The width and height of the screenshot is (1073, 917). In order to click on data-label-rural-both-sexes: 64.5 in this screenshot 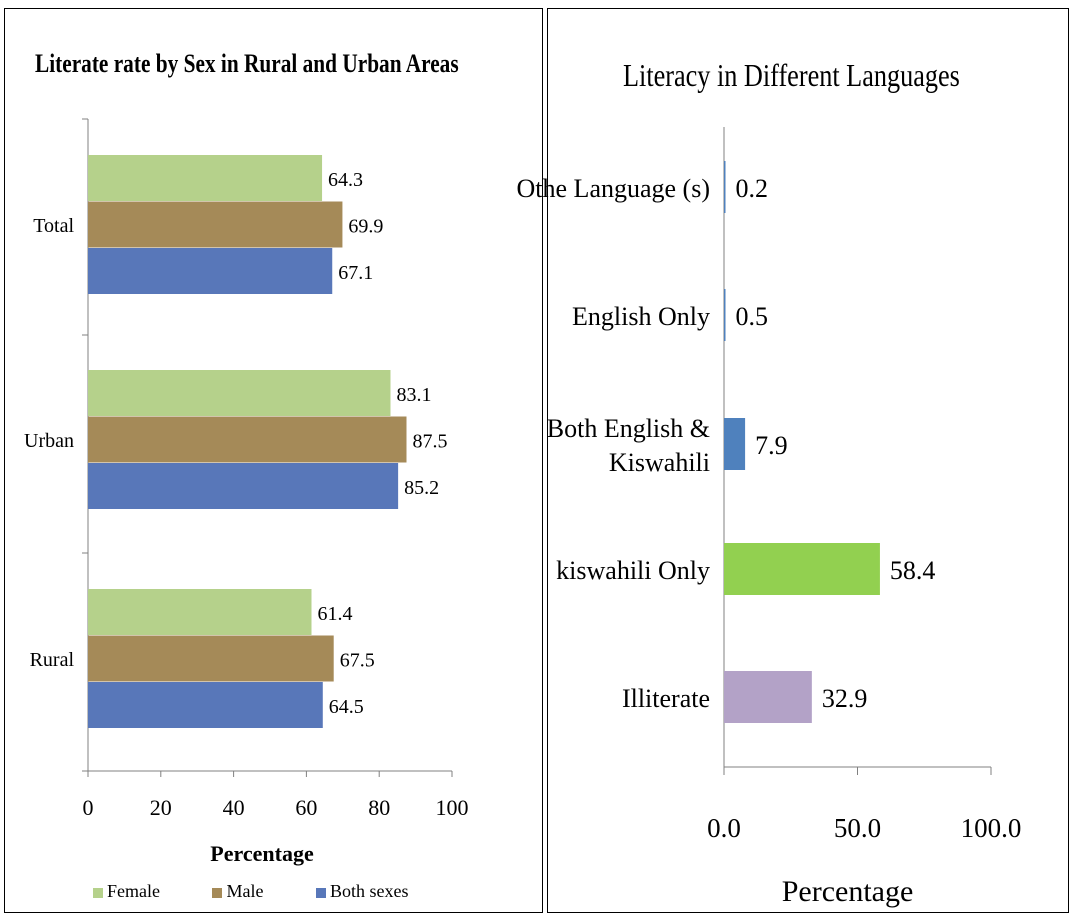, I will do `click(346, 707)`.